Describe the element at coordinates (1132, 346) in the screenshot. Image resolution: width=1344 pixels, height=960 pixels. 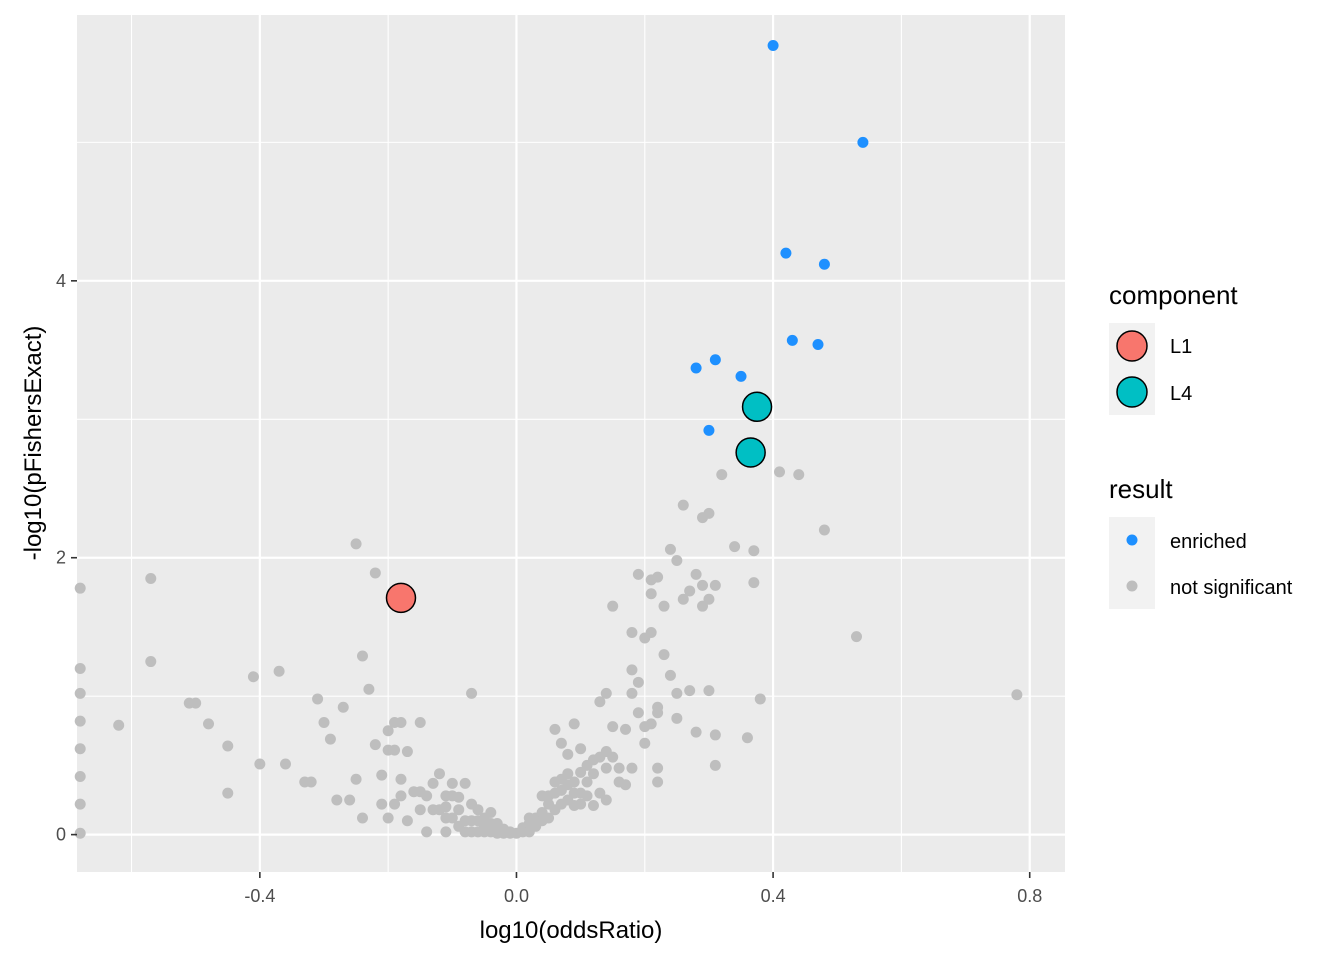
I see `legend-key-l1` at that location.